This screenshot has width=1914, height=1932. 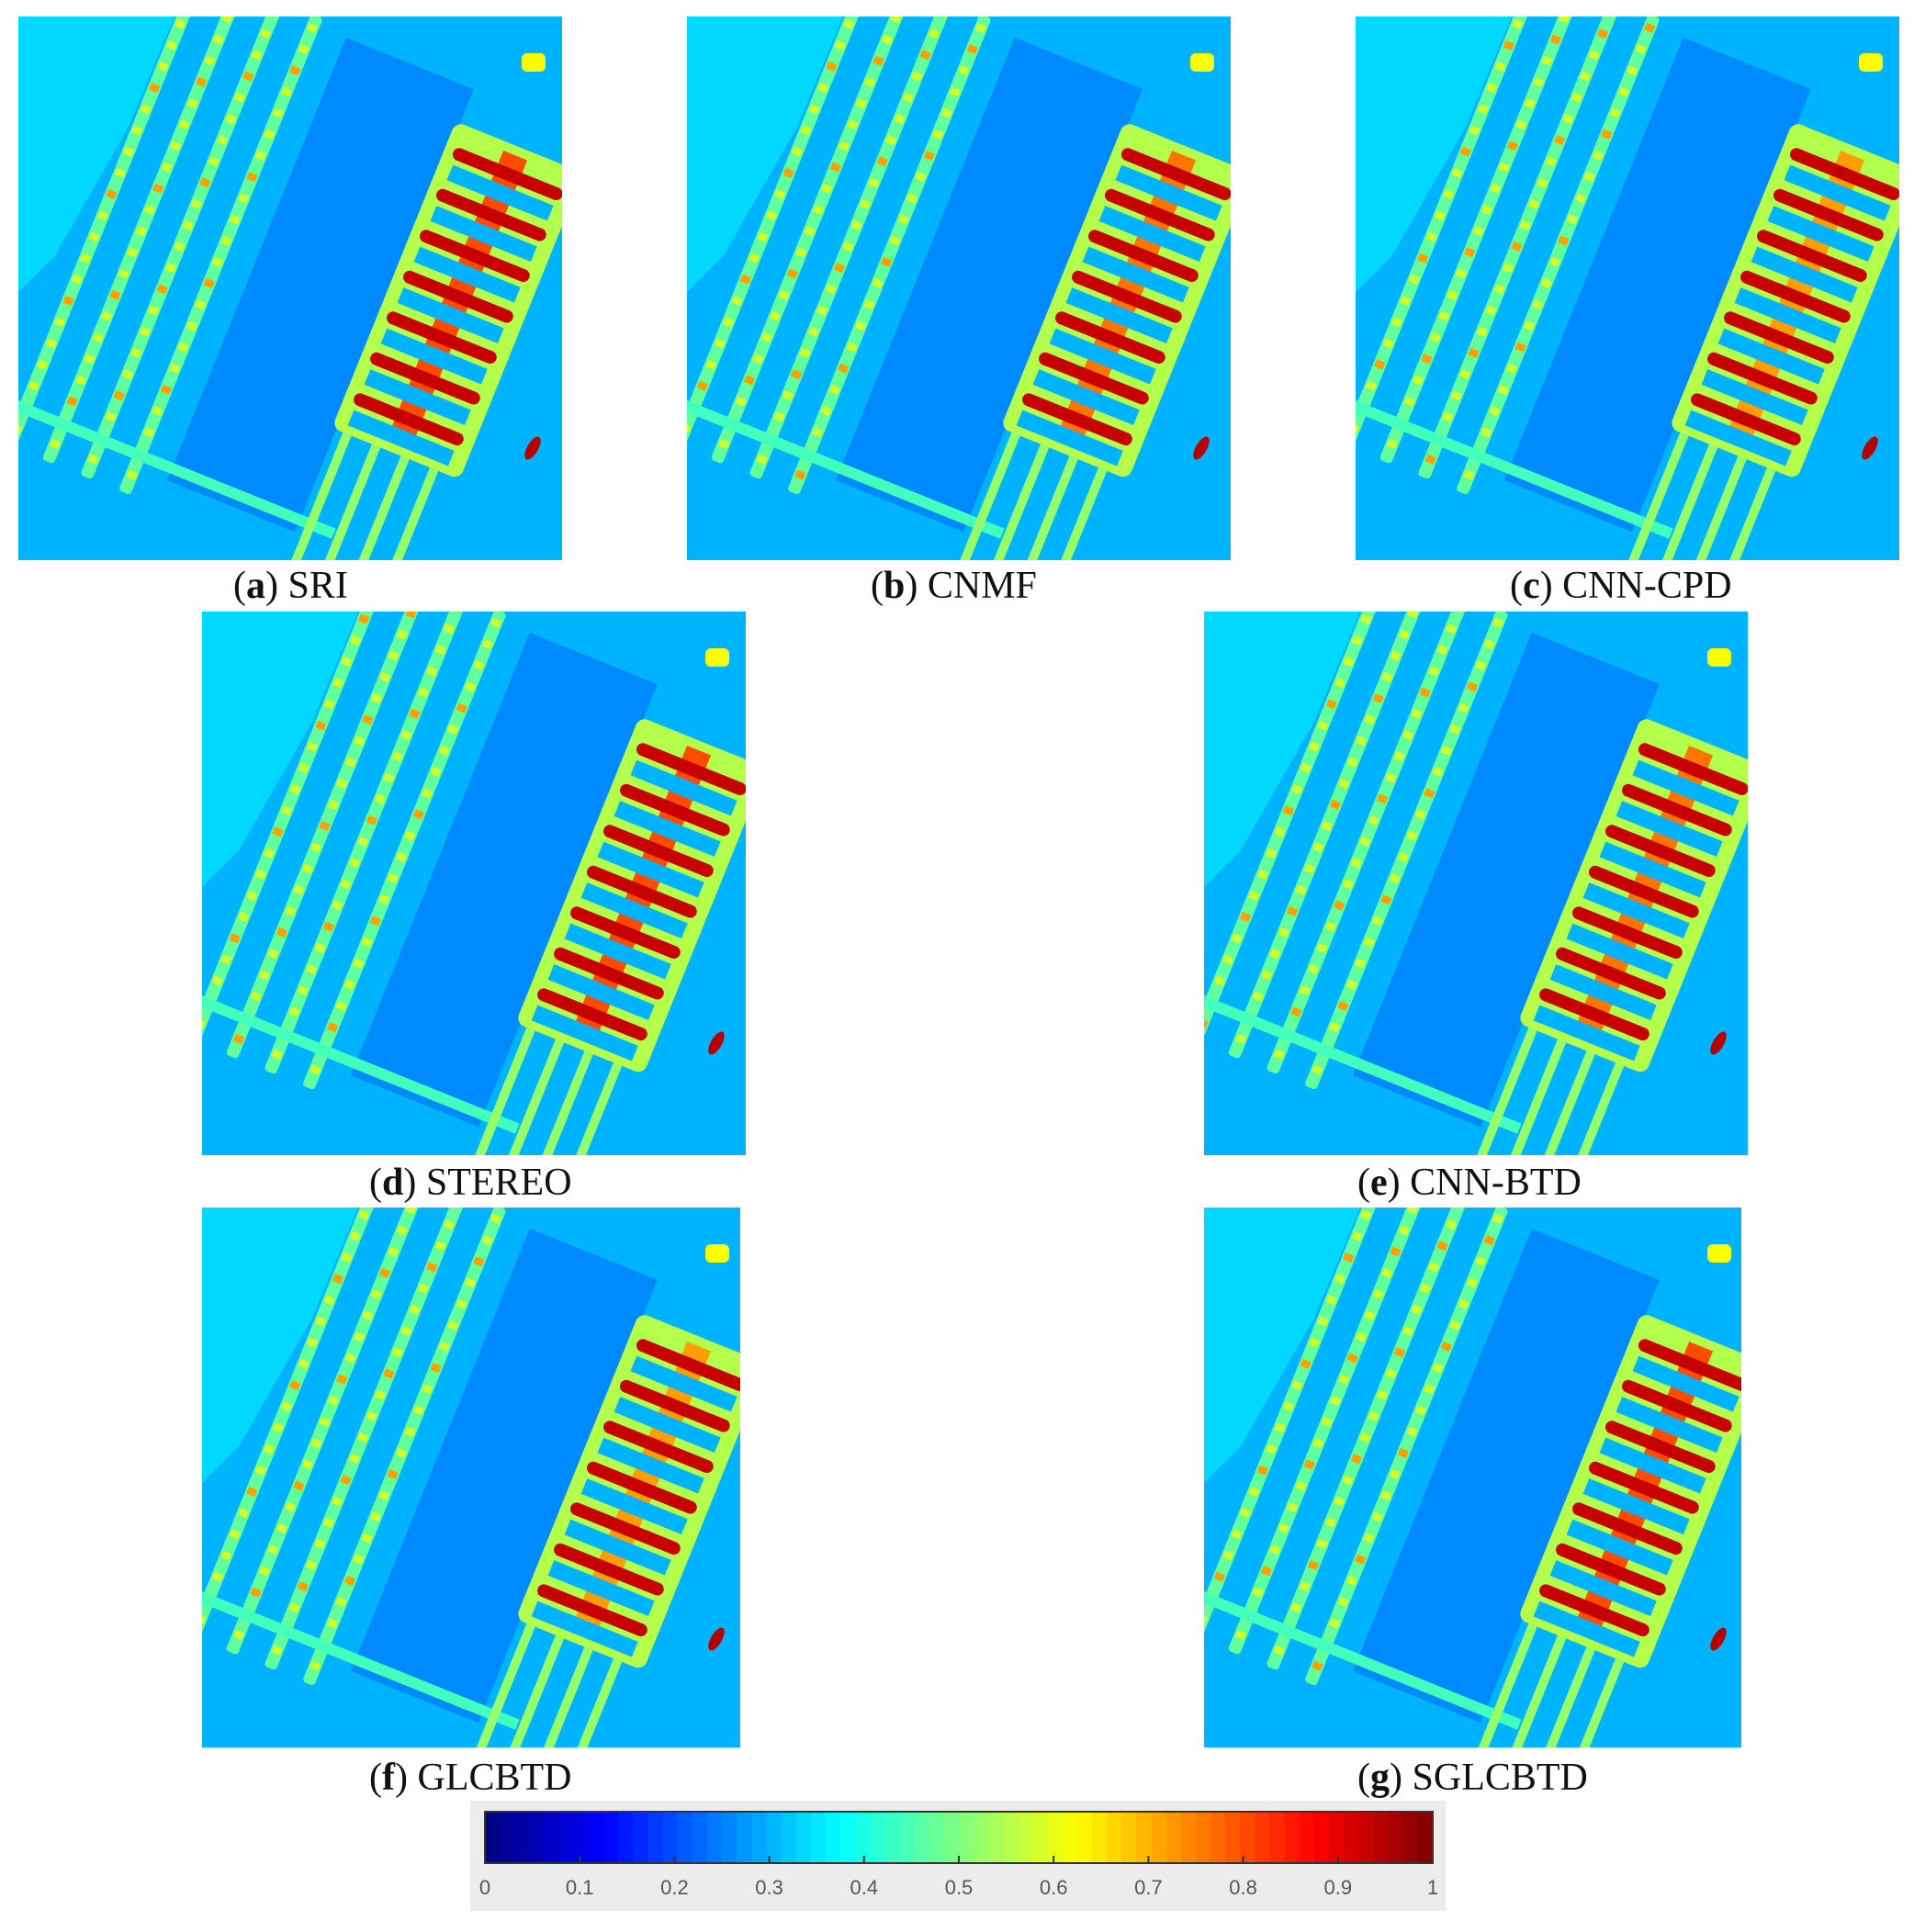 What do you see at coordinates (1870, 448) in the screenshot?
I see `hot-spot` at bounding box center [1870, 448].